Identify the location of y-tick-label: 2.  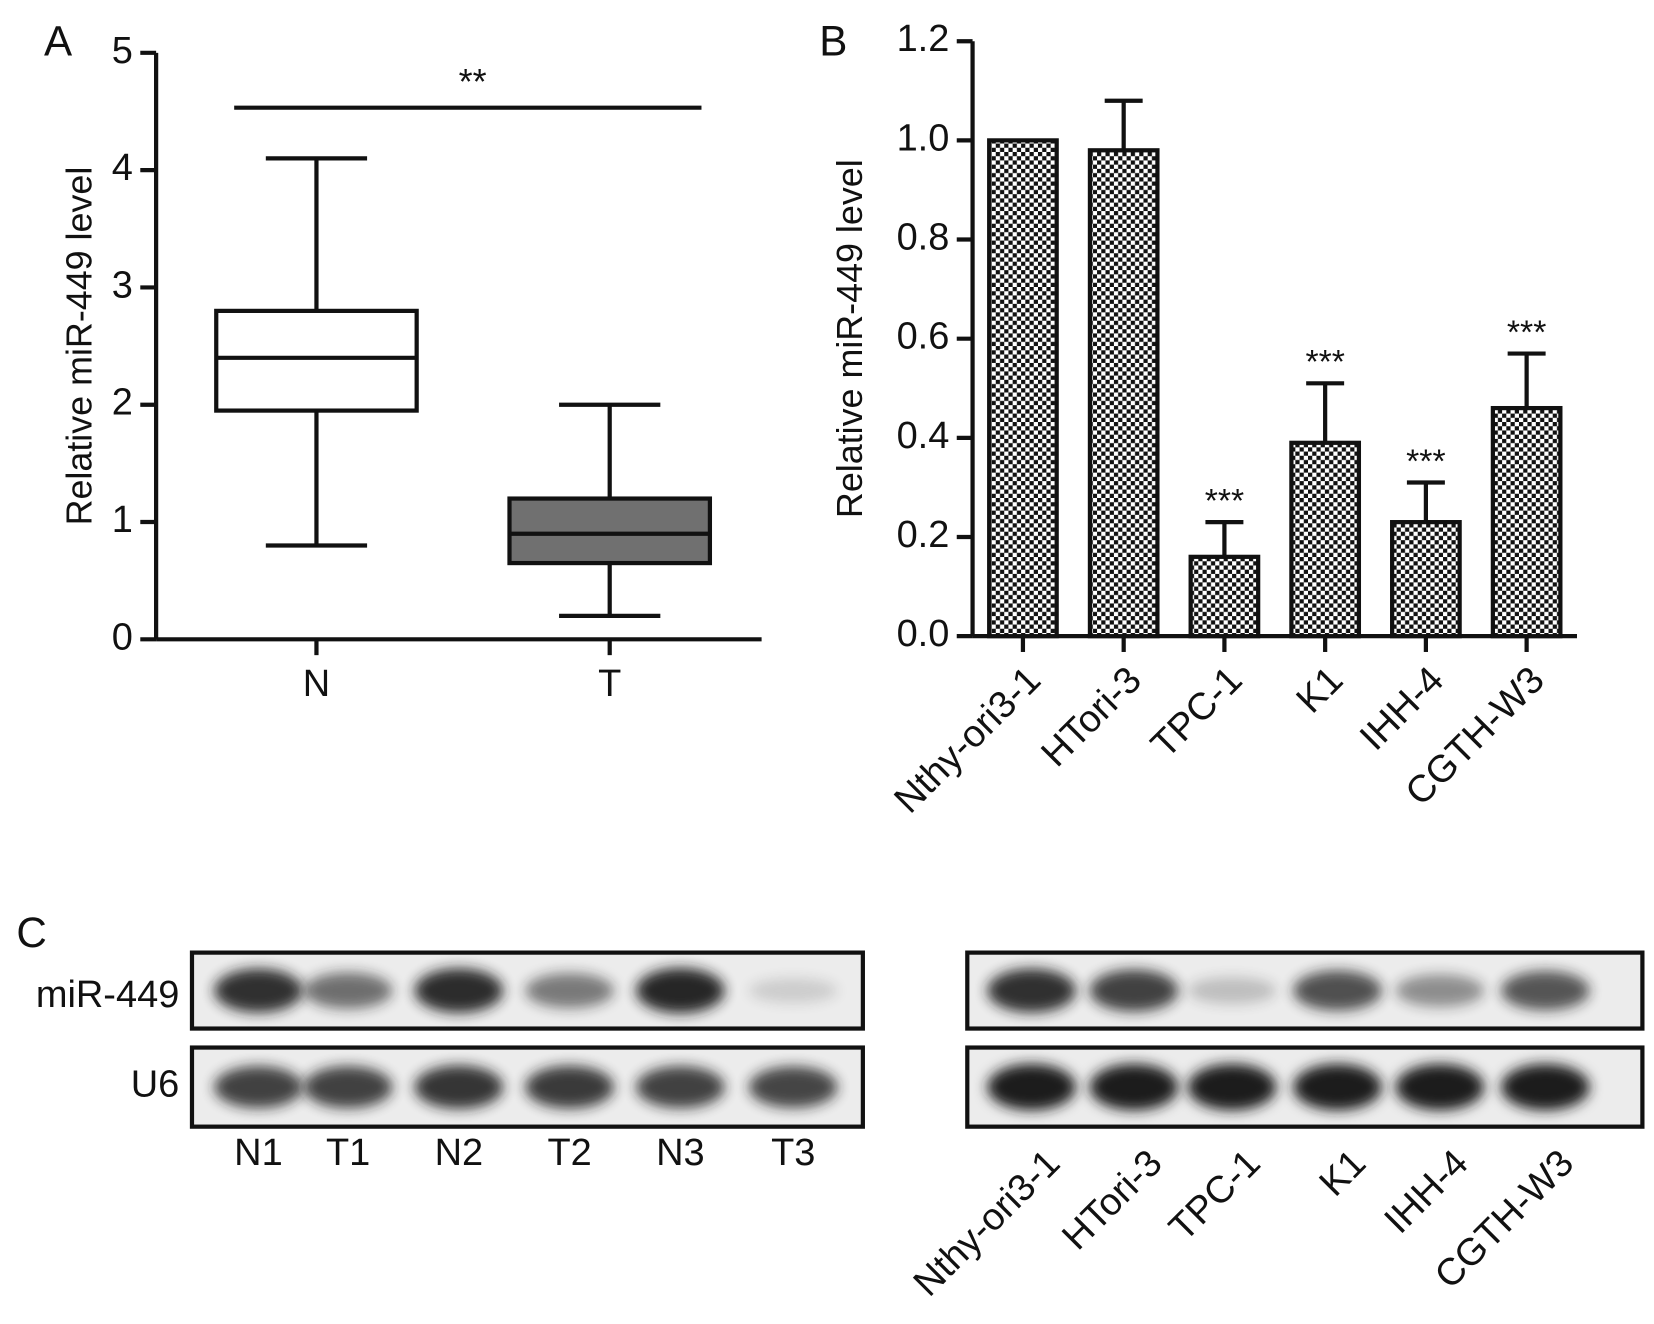
(122, 403).